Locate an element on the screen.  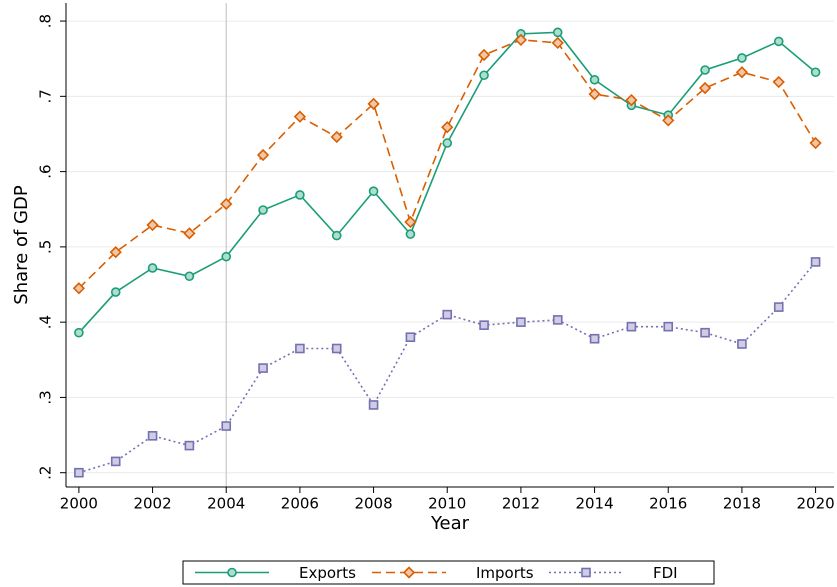
y-tick-label: .7 is located at coordinates (46, 96).